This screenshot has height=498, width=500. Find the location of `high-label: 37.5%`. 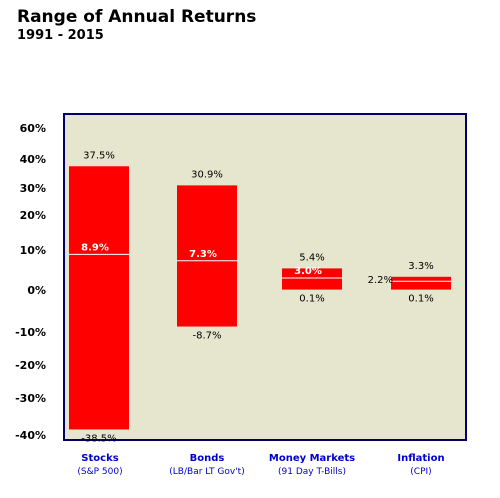

high-label: 37.5% is located at coordinates (99, 155).